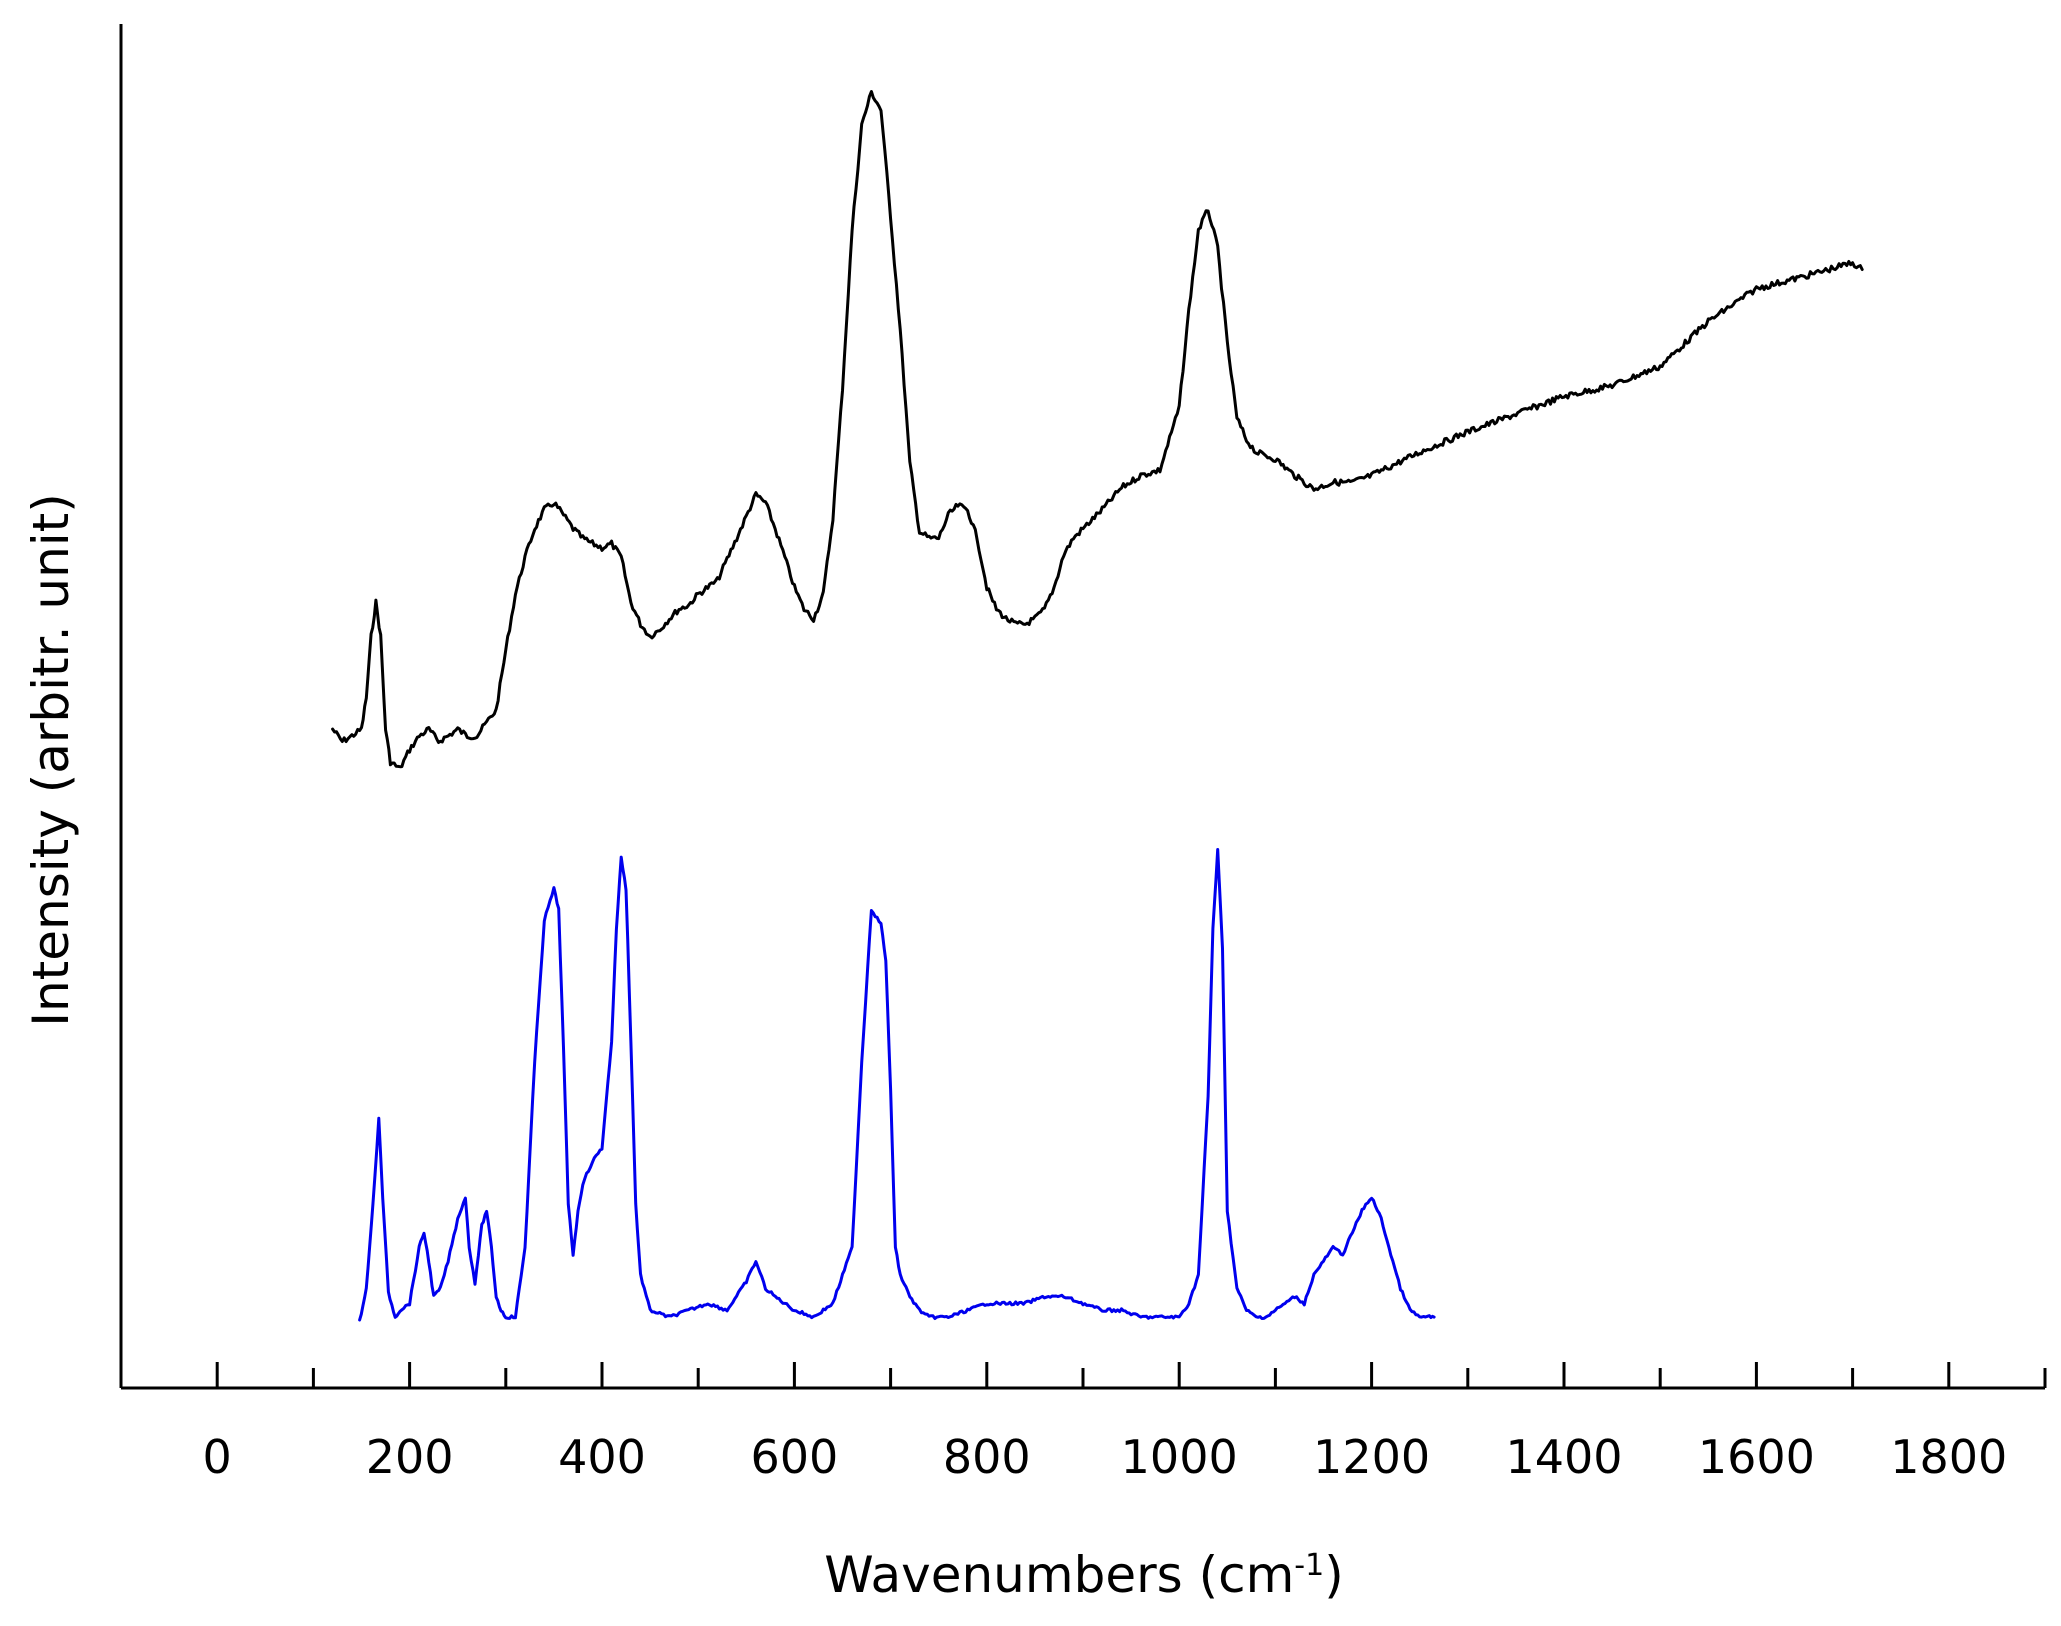 The width and height of the screenshot is (2061, 1626). Describe the element at coordinates (51, 760) in the screenshot. I see `y-axis-title: Intensity (arbitr. unit)` at that location.